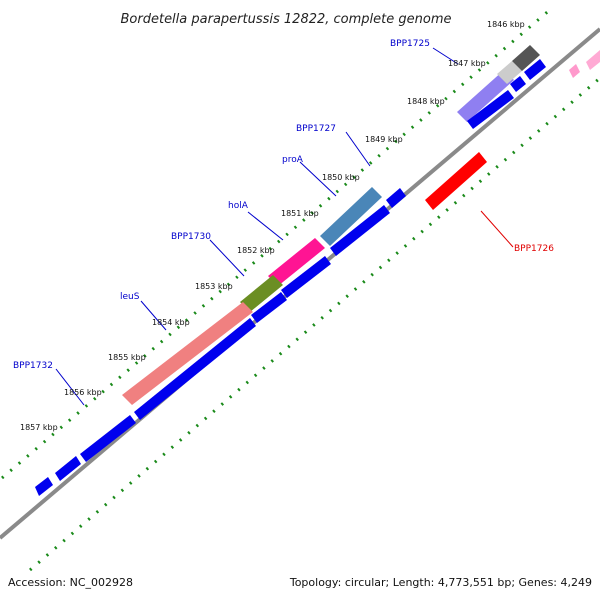 Image resolution: width=600 pixels, height=600 pixels. Describe the element at coordinates (384, 139) in the screenshot. I see `kbp-label: 1849 kbp` at that location.